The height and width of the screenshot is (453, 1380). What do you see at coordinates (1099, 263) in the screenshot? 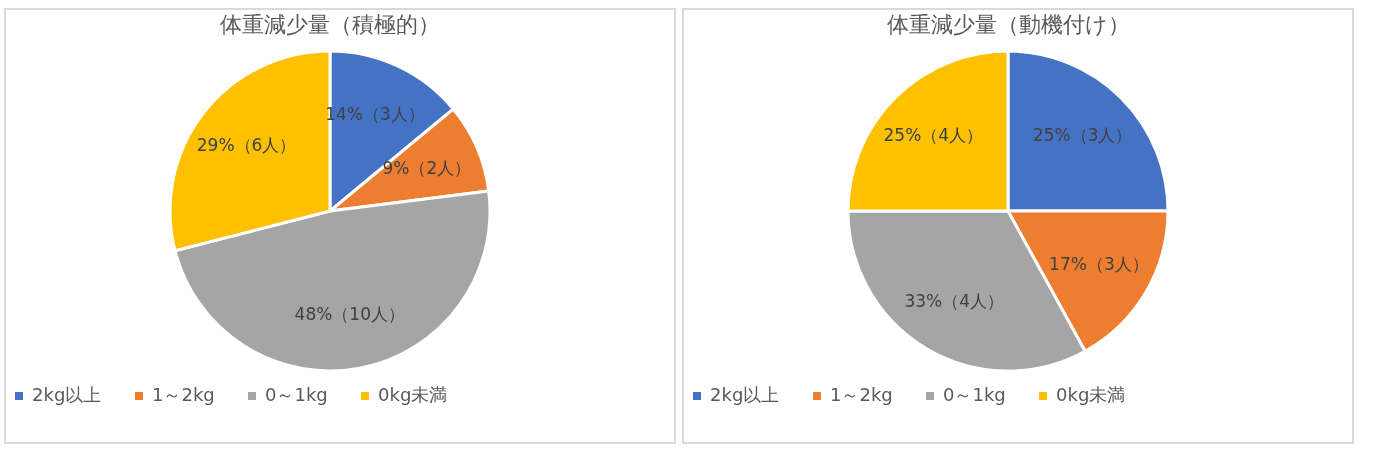
I see `data-label: 17%（3人）` at bounding box center [1099, 263].